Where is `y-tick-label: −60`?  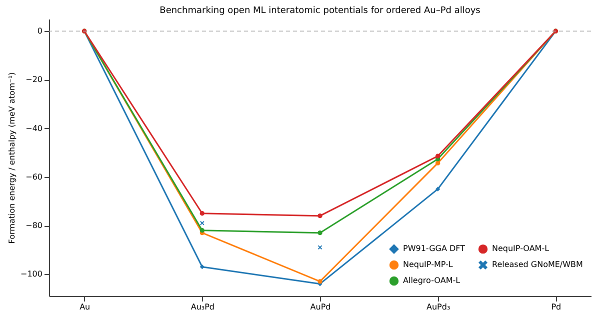
y-tick-label: −60 is located at coordinates (34, 177).